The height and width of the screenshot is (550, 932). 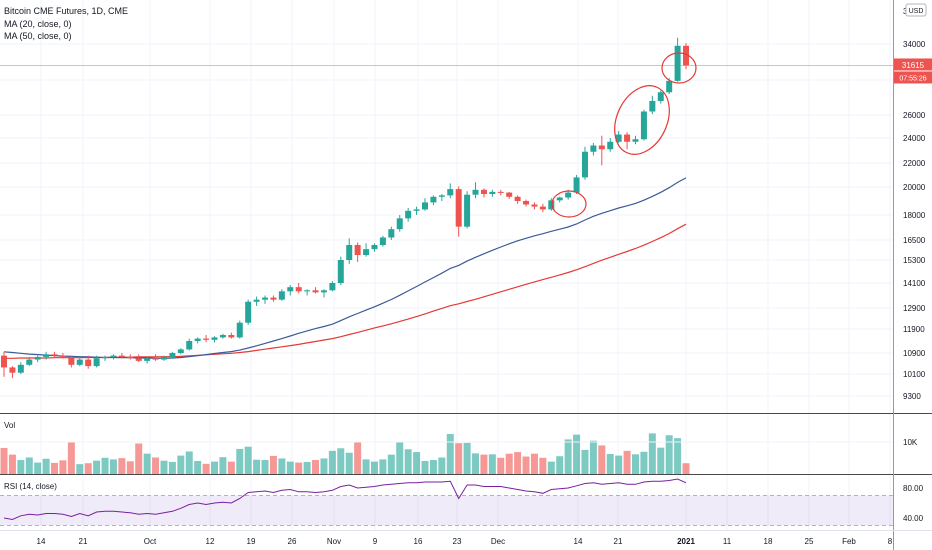 What do you see at coordinates (914, 353) in the screenshot?
I see `price-tick-label: 10900` at bounding box center [914, 353].